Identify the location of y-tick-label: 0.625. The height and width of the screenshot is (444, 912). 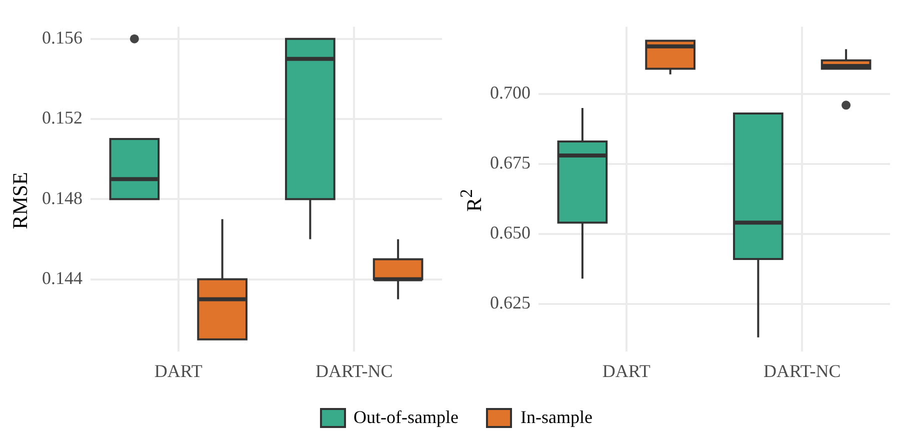
(510, 302).